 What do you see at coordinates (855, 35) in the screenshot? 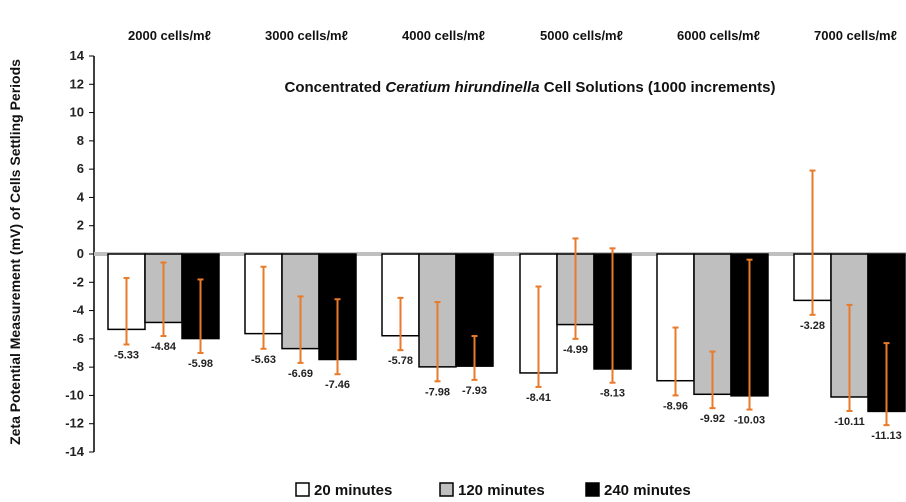
I see `category-label: 7000 cells/mℓ` at bounding box center [855, 35].